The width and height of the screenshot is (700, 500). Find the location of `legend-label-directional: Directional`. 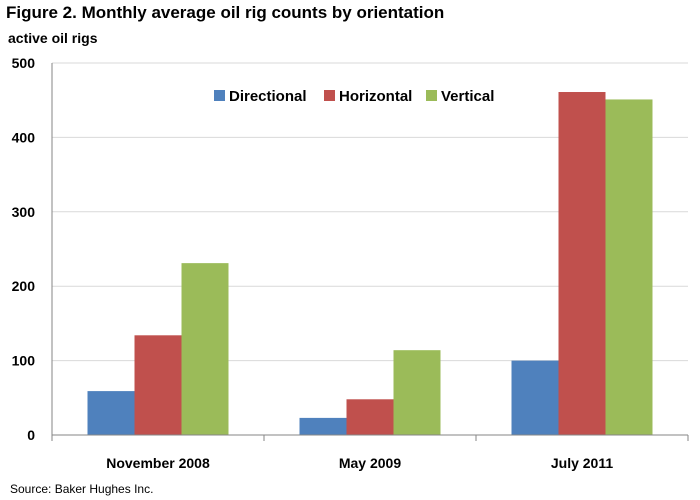

legend-label-directional: Directional is located at coordinates (268, 96).